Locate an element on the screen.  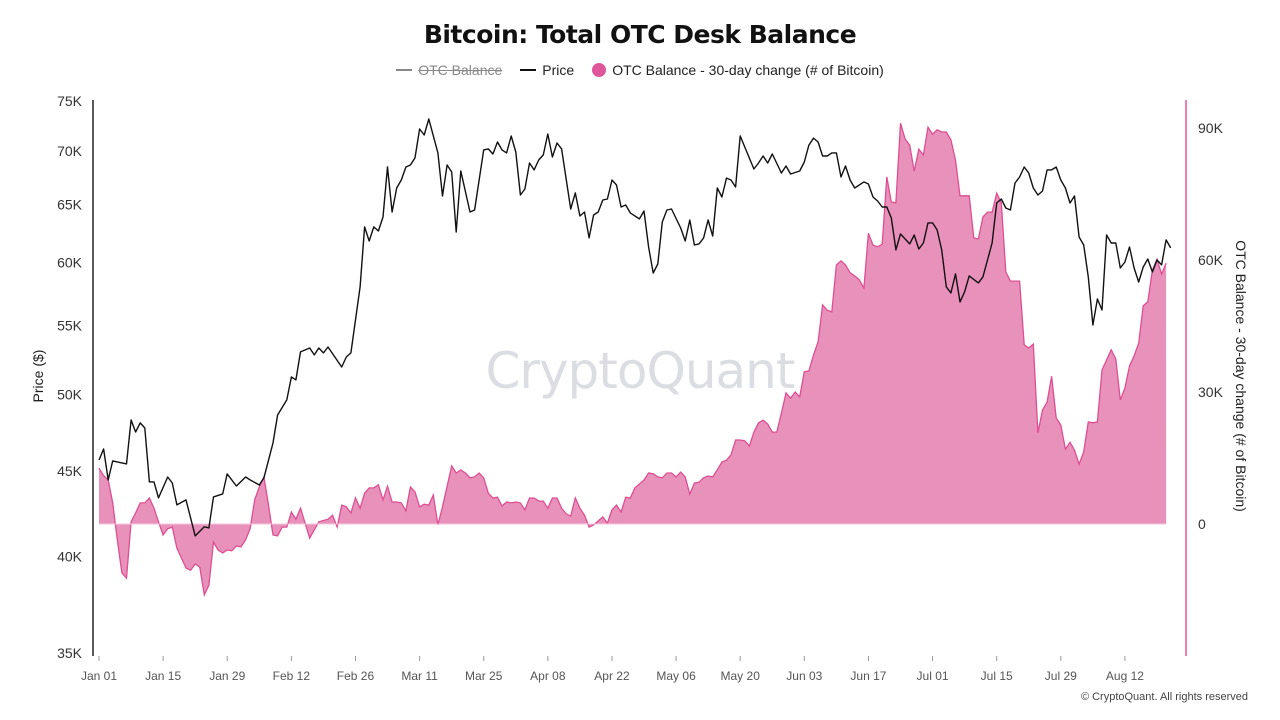
x-tick-label: May 06 is located at coordinates (676, 676).